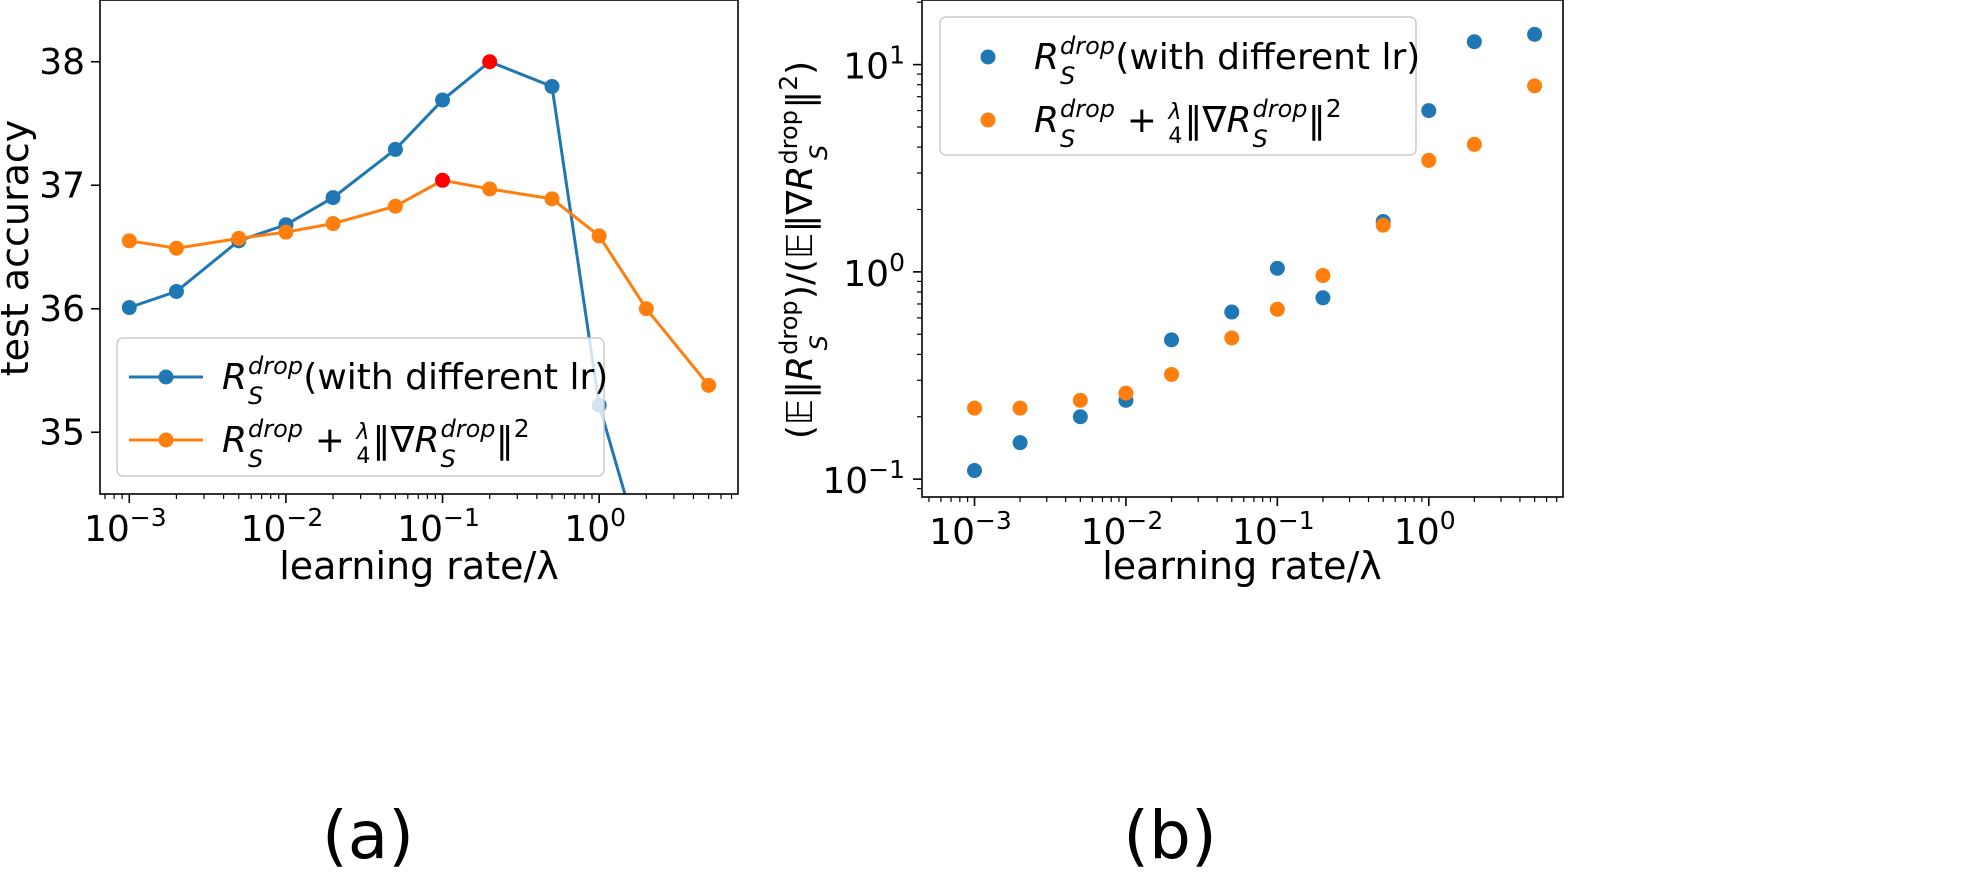 Image resolution: width=1967 pixels, height=875 pixels. Describe the element at coordinates (438, 526) in the screenshot. I see `xtick-label-a-2: 10⁻¹` at that location.